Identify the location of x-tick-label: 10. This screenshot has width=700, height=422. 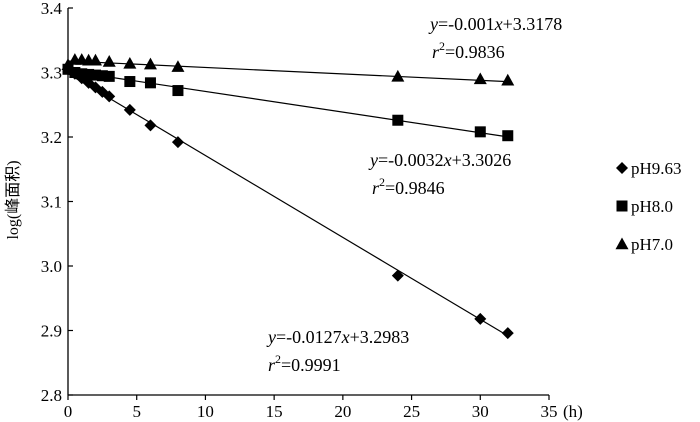
(205, 411).